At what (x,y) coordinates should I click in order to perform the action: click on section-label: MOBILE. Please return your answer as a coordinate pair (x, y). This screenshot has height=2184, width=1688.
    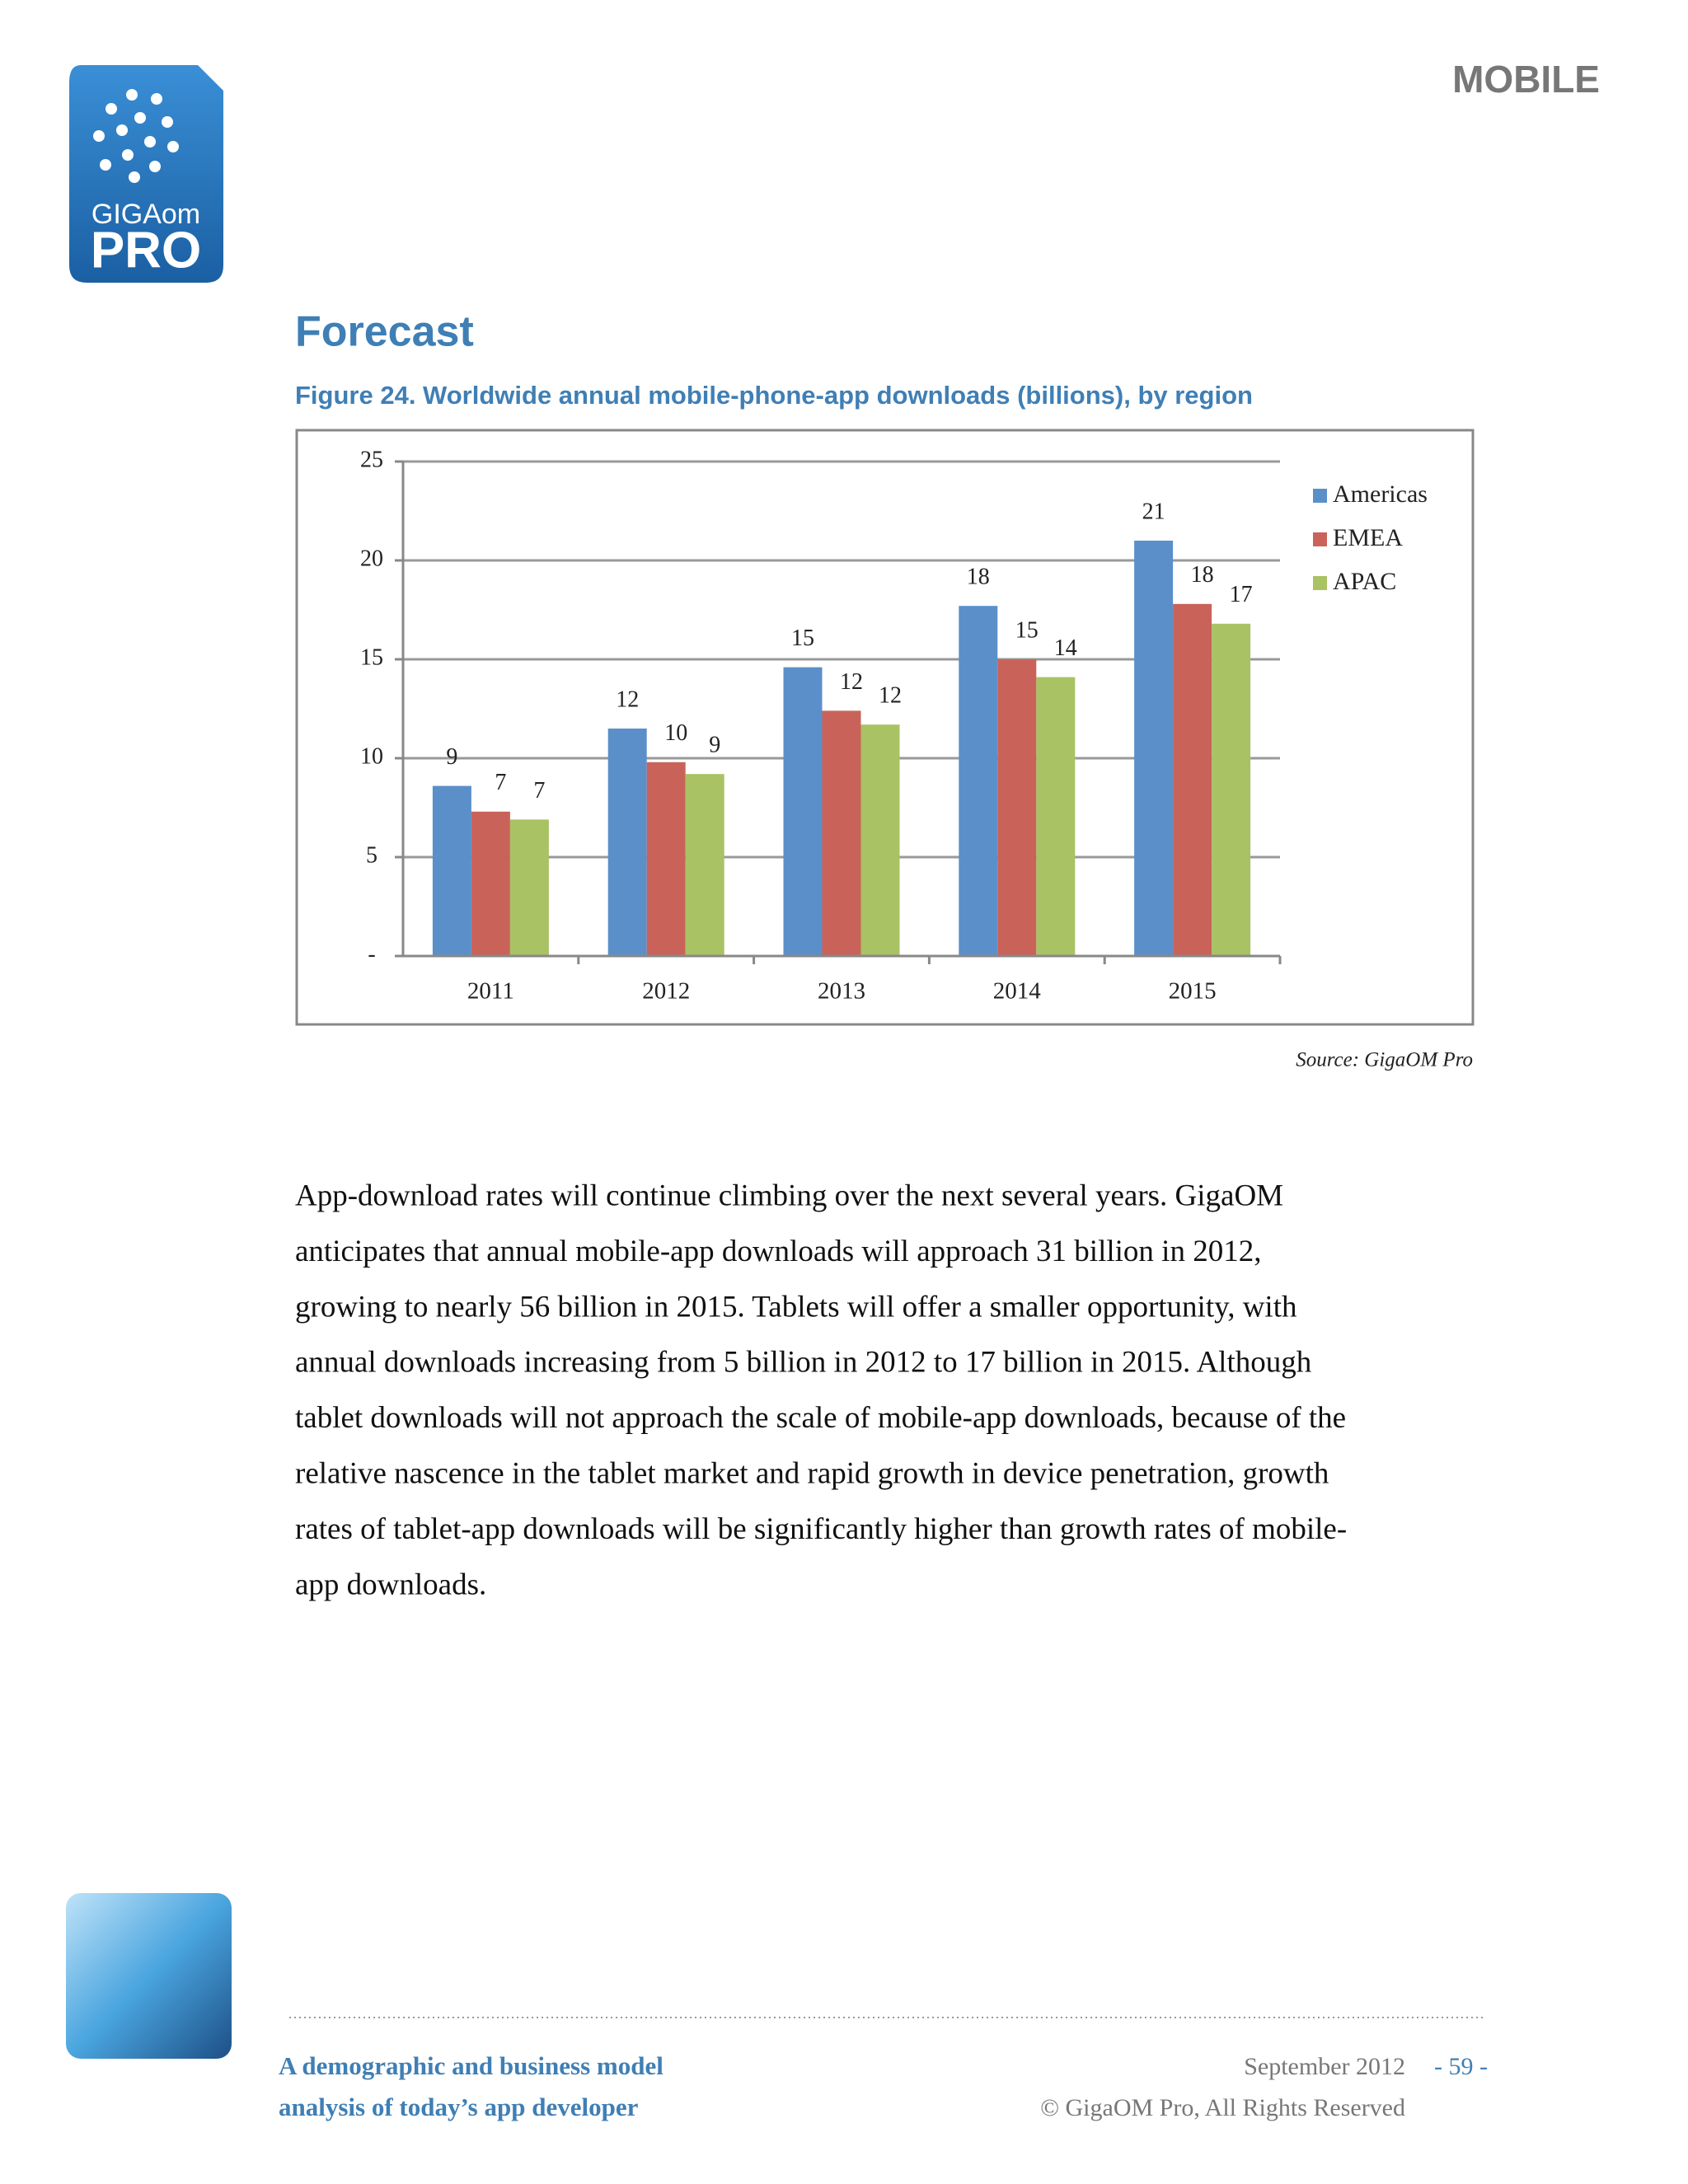
    Looking at the image, I should click on (1526, 79).